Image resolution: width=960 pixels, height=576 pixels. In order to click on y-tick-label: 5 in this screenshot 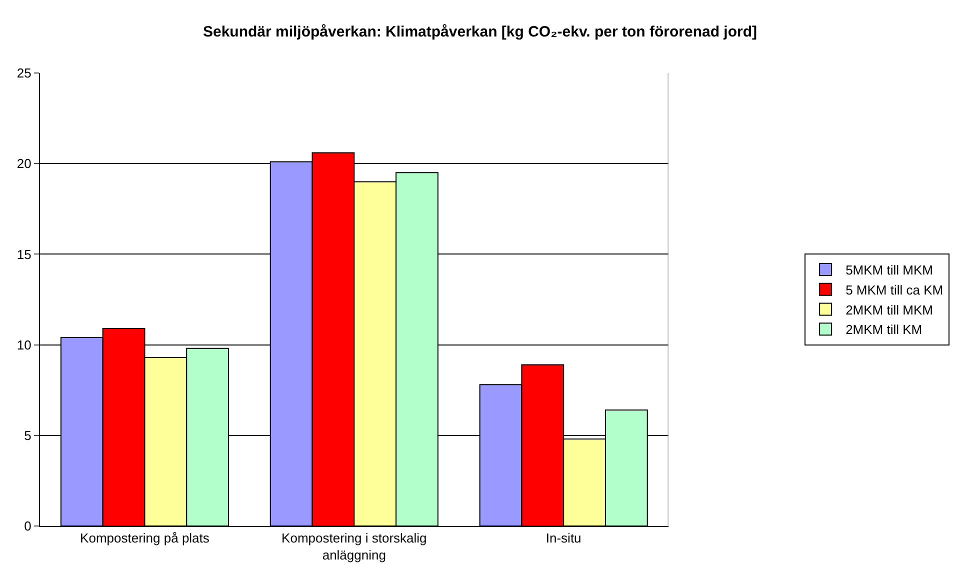, I will do `click(28, 435)`.